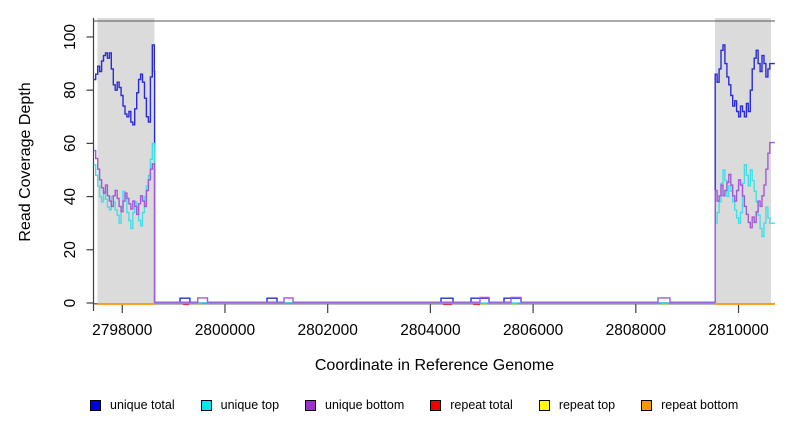  What do you see at coordinates (70, 90) in the screenshot?
I see `y-tick-label: 80` at bounding box center [70, 90].